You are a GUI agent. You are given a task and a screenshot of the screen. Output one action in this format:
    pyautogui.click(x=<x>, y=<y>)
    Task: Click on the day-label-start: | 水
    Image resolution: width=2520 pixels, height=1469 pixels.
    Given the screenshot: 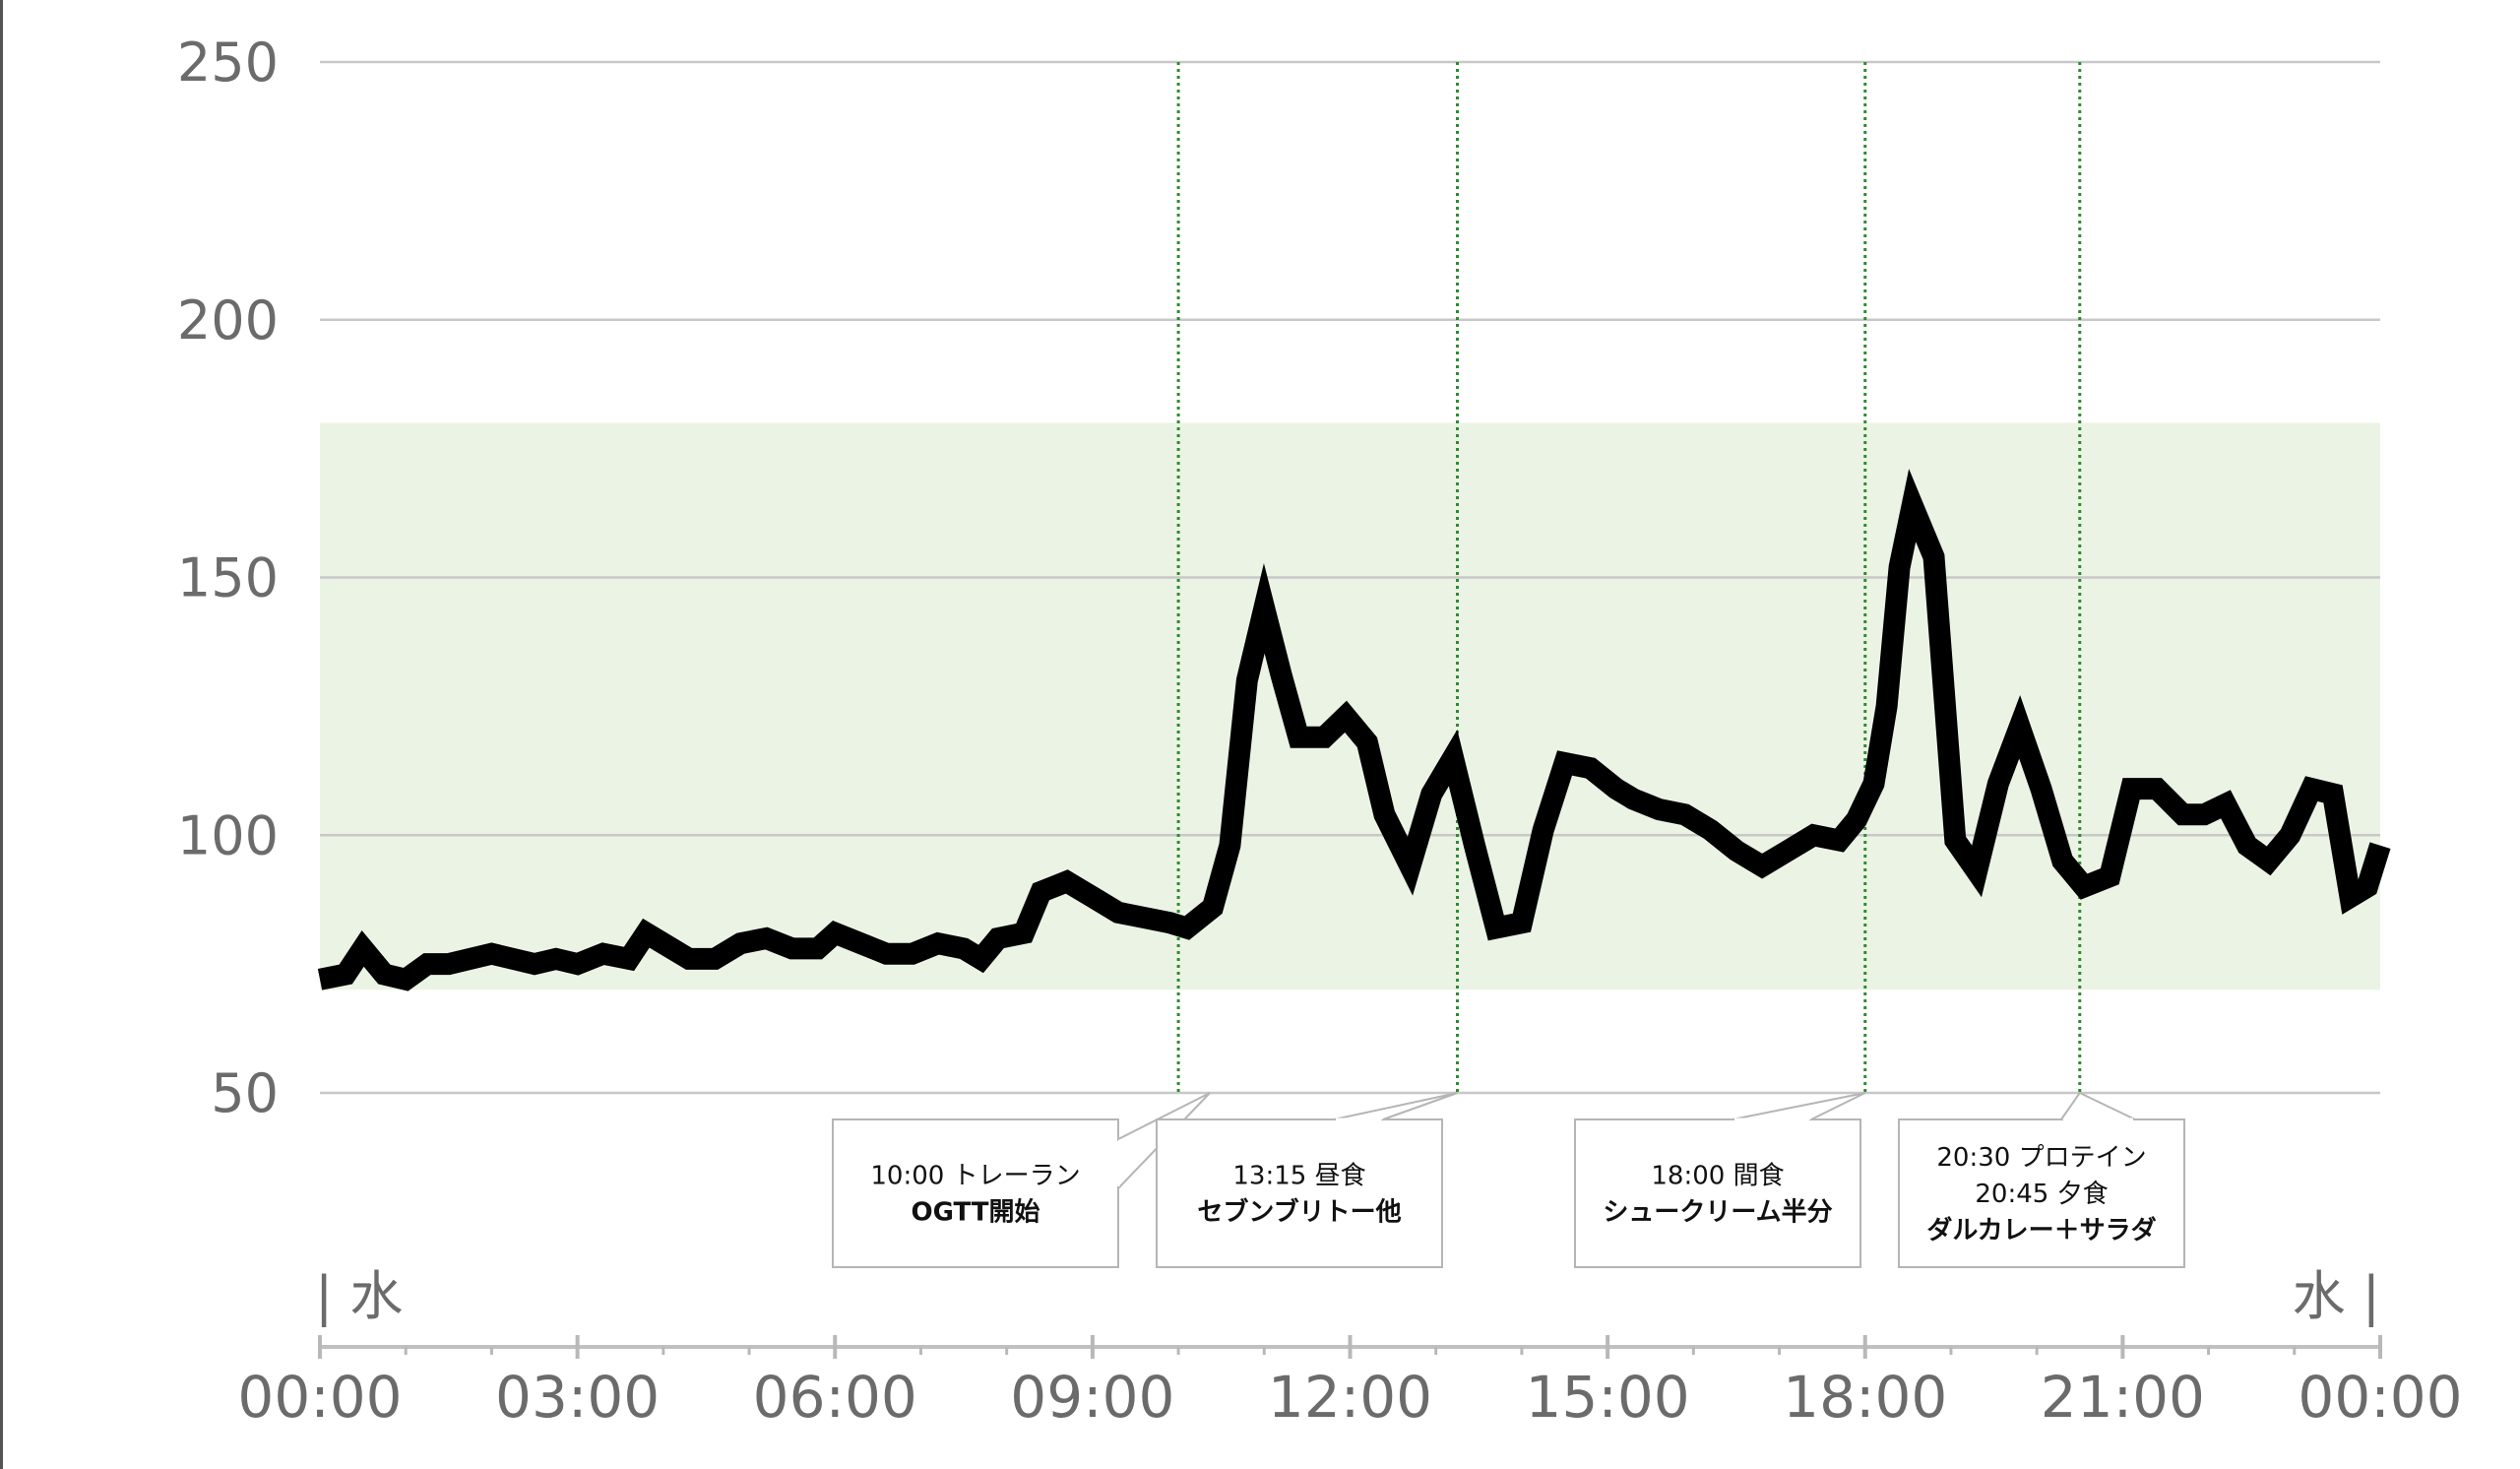 What is the action you would take?
    pyautogui.click(x=359, y=1296)
    